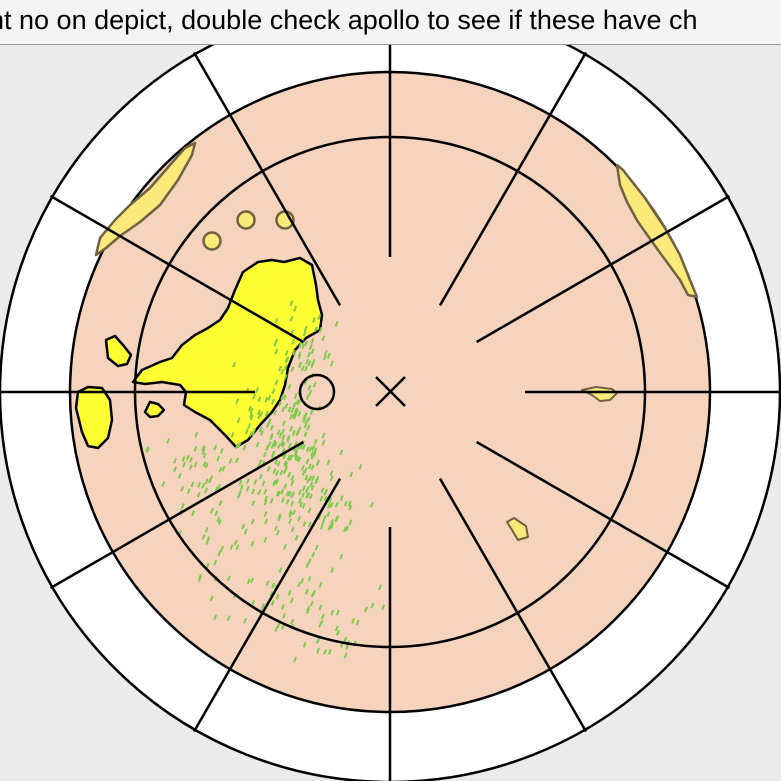  Describe the element at coordinates (246, 220) in the screenshot. I see `circle-marker-icon` at that location.